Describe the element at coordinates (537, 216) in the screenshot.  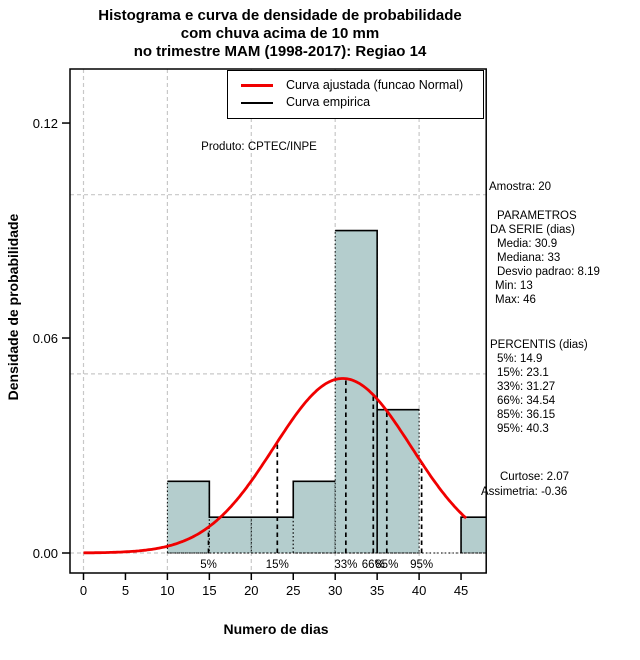
I see `stat-param-header1: PARAMETROS` at that location.